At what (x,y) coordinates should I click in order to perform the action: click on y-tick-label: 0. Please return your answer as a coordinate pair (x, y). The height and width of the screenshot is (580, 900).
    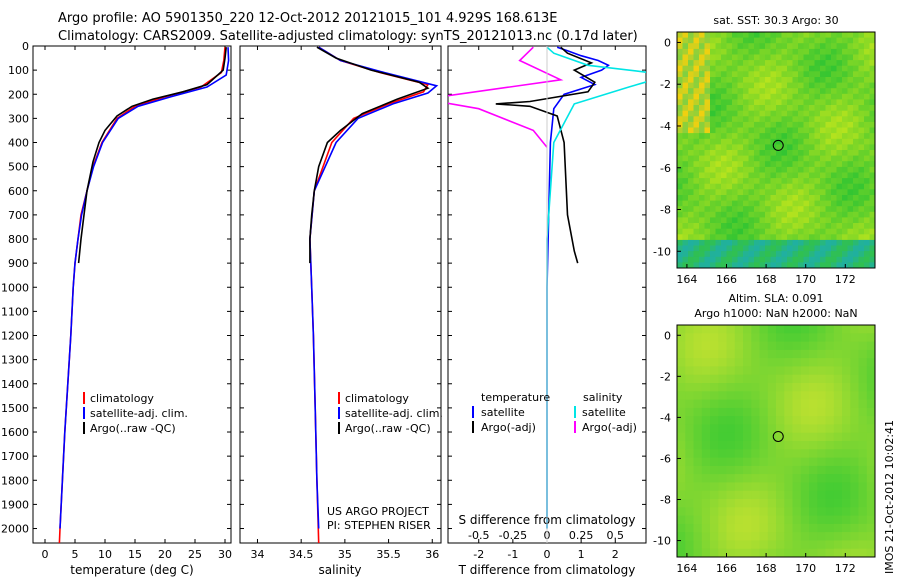
    Looking at the image, I should click on (25, 46).